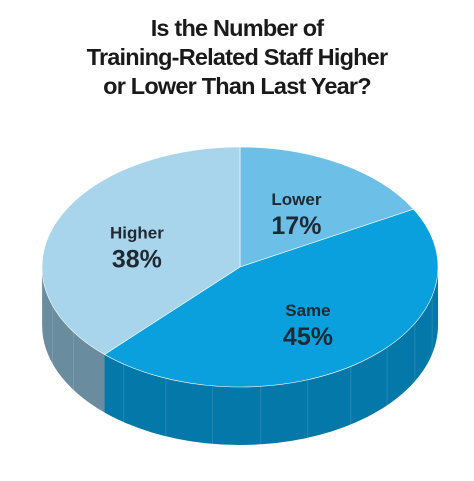  Describe the element at coordinates (137, 232) in the screenshot. I see `slice-label-higher: Higher` at that location.